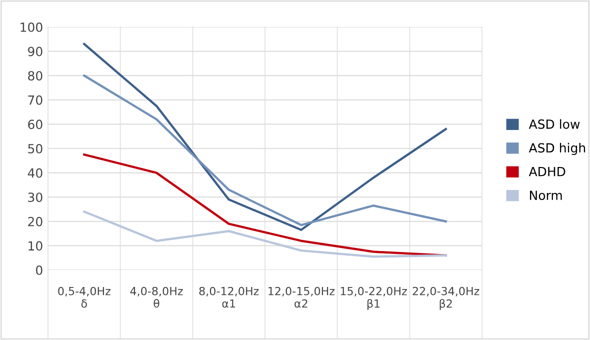 Image resolution: width=590 pixels, height=340 pixels. What do you see at coordinates (35, 100) in the screenshot?
I see `y-tick-label: 70` at bounding box center [35, 100].